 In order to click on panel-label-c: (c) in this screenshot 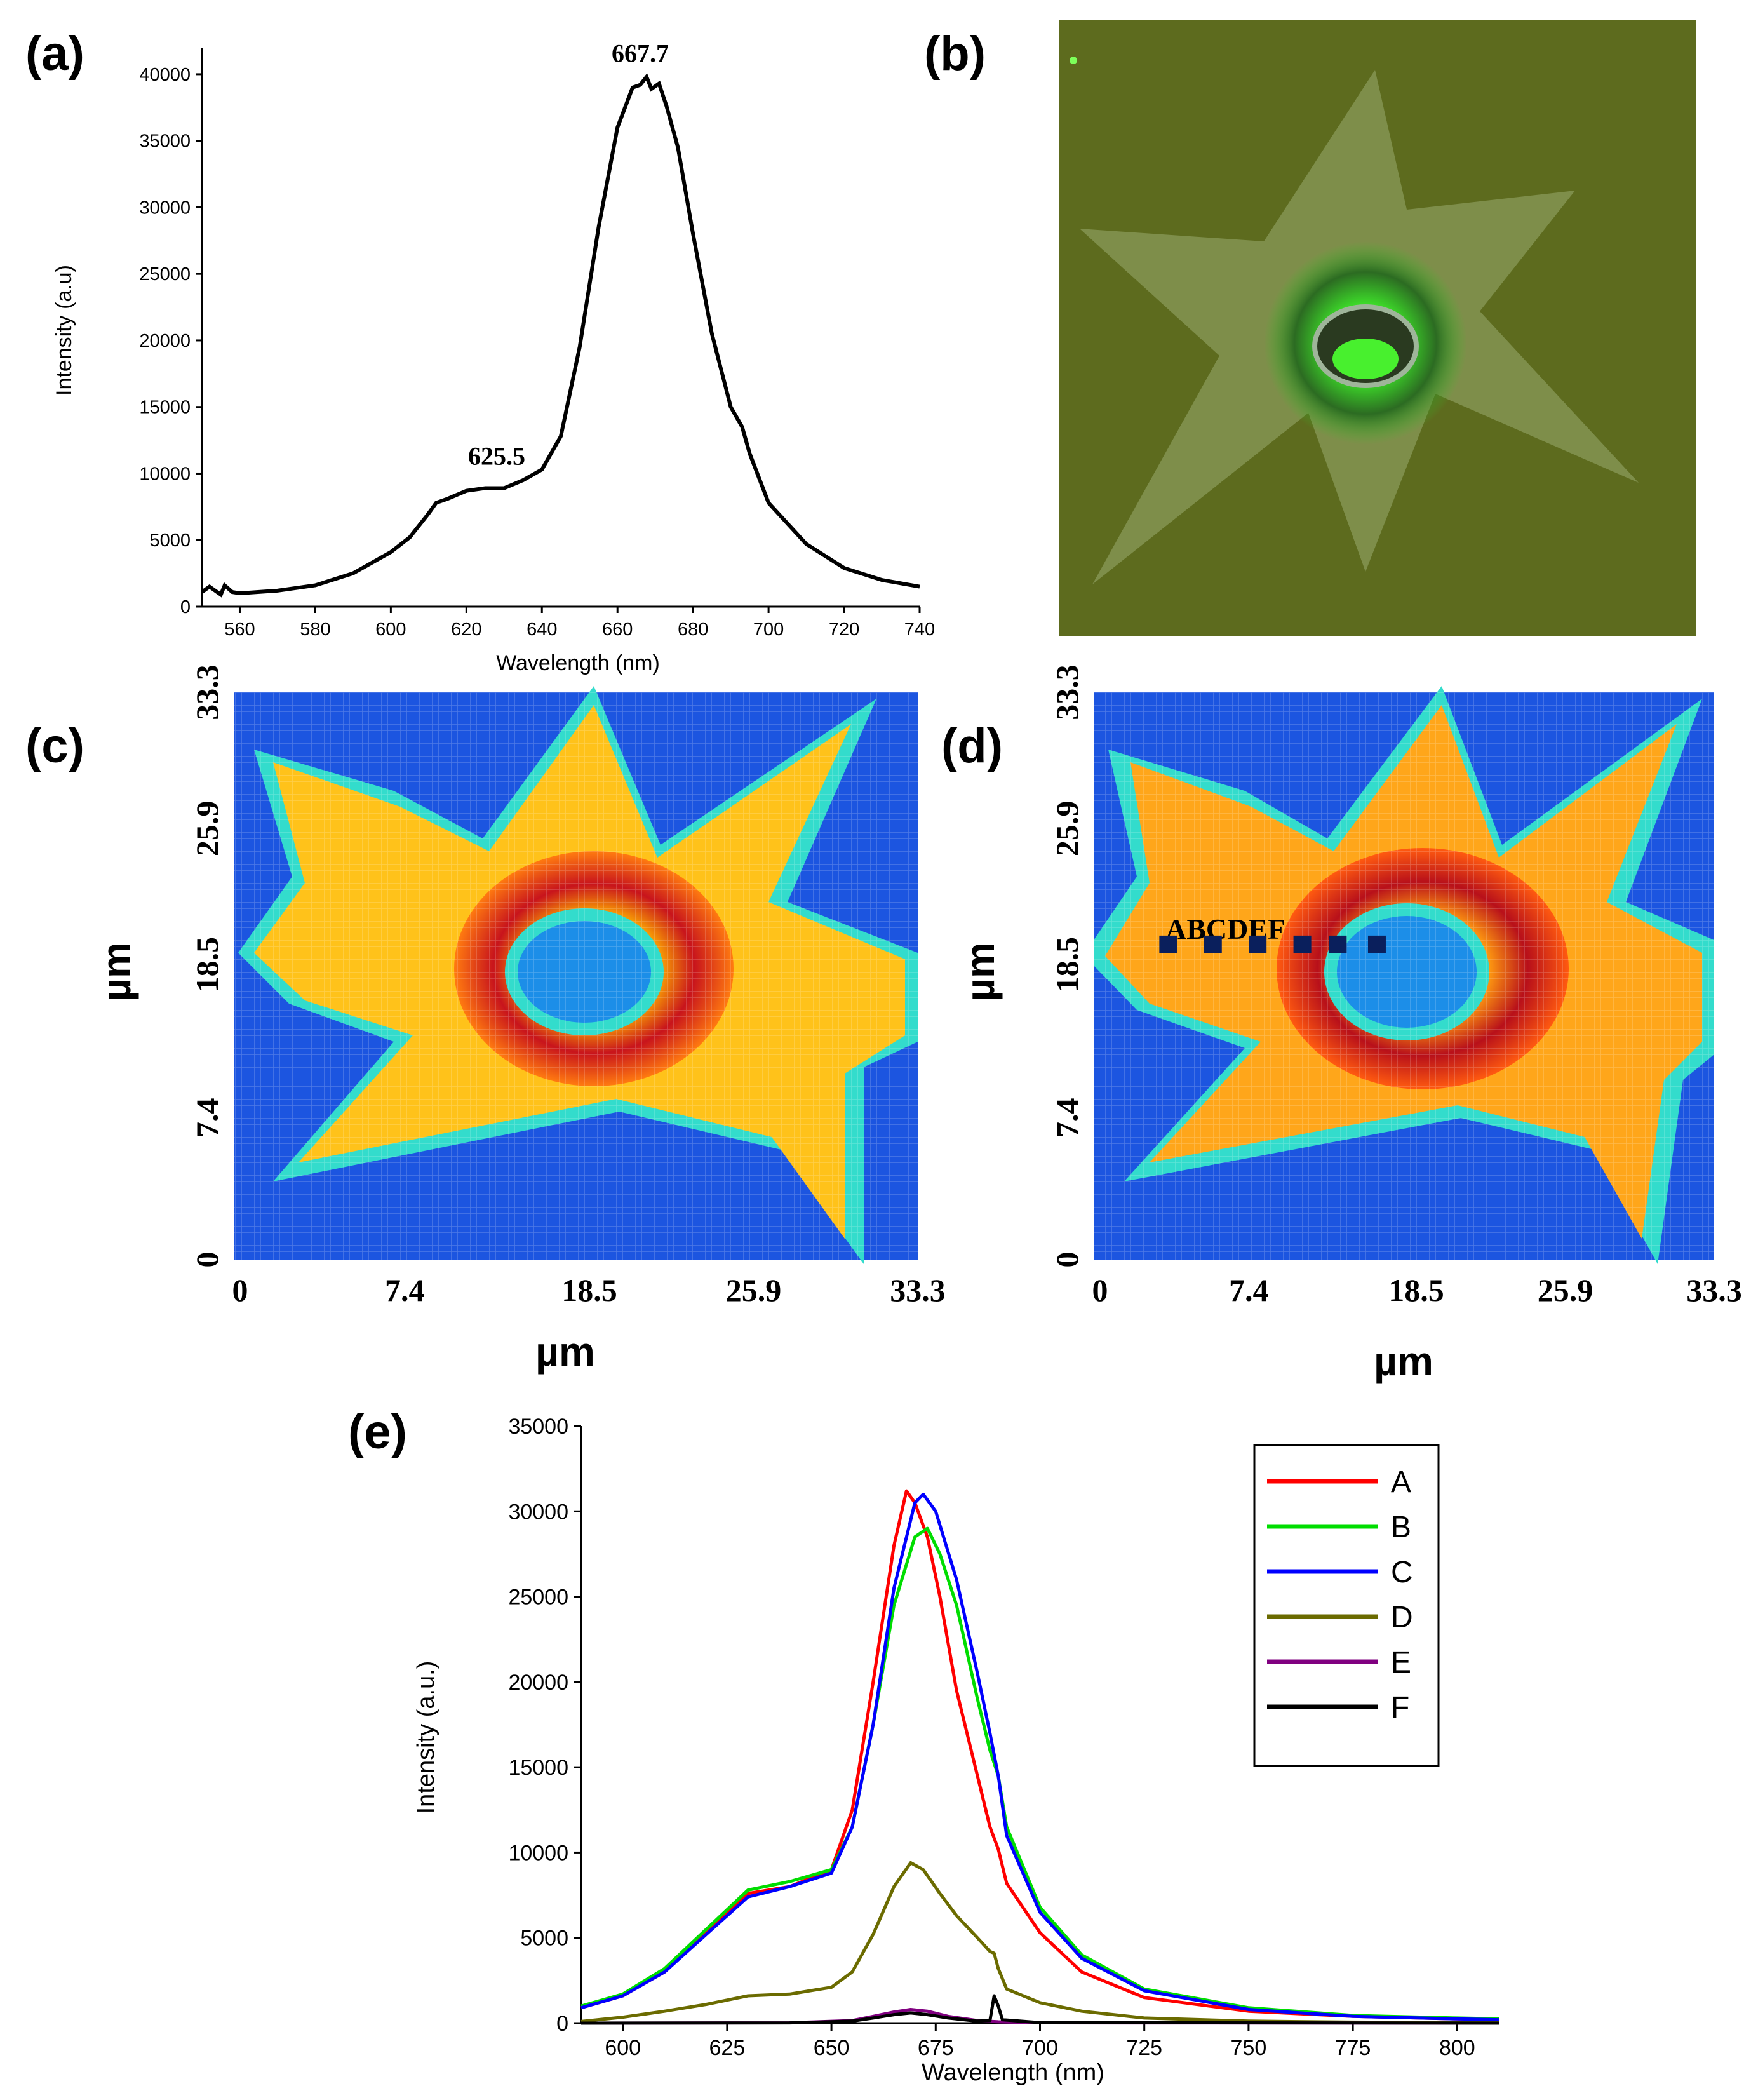, I will do `click(54, 746)`.